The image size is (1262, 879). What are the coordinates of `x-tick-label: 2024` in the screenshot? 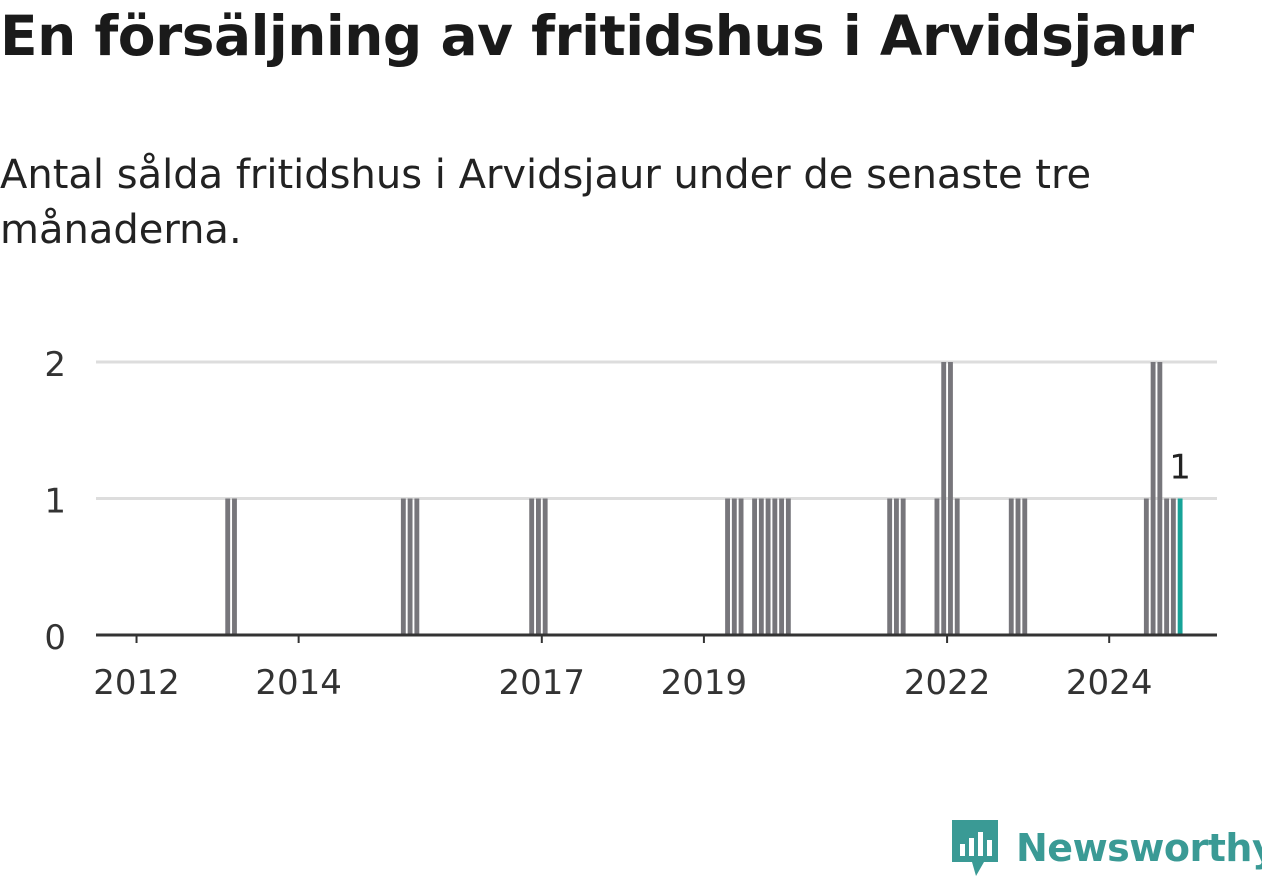 It's located at (1109, 683).